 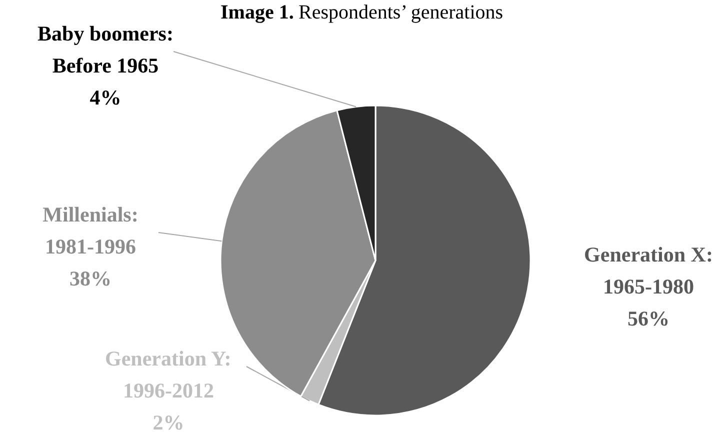 I want to click on chart-title: Image 1. Respondents’ generations, so click(x=362, y=13).